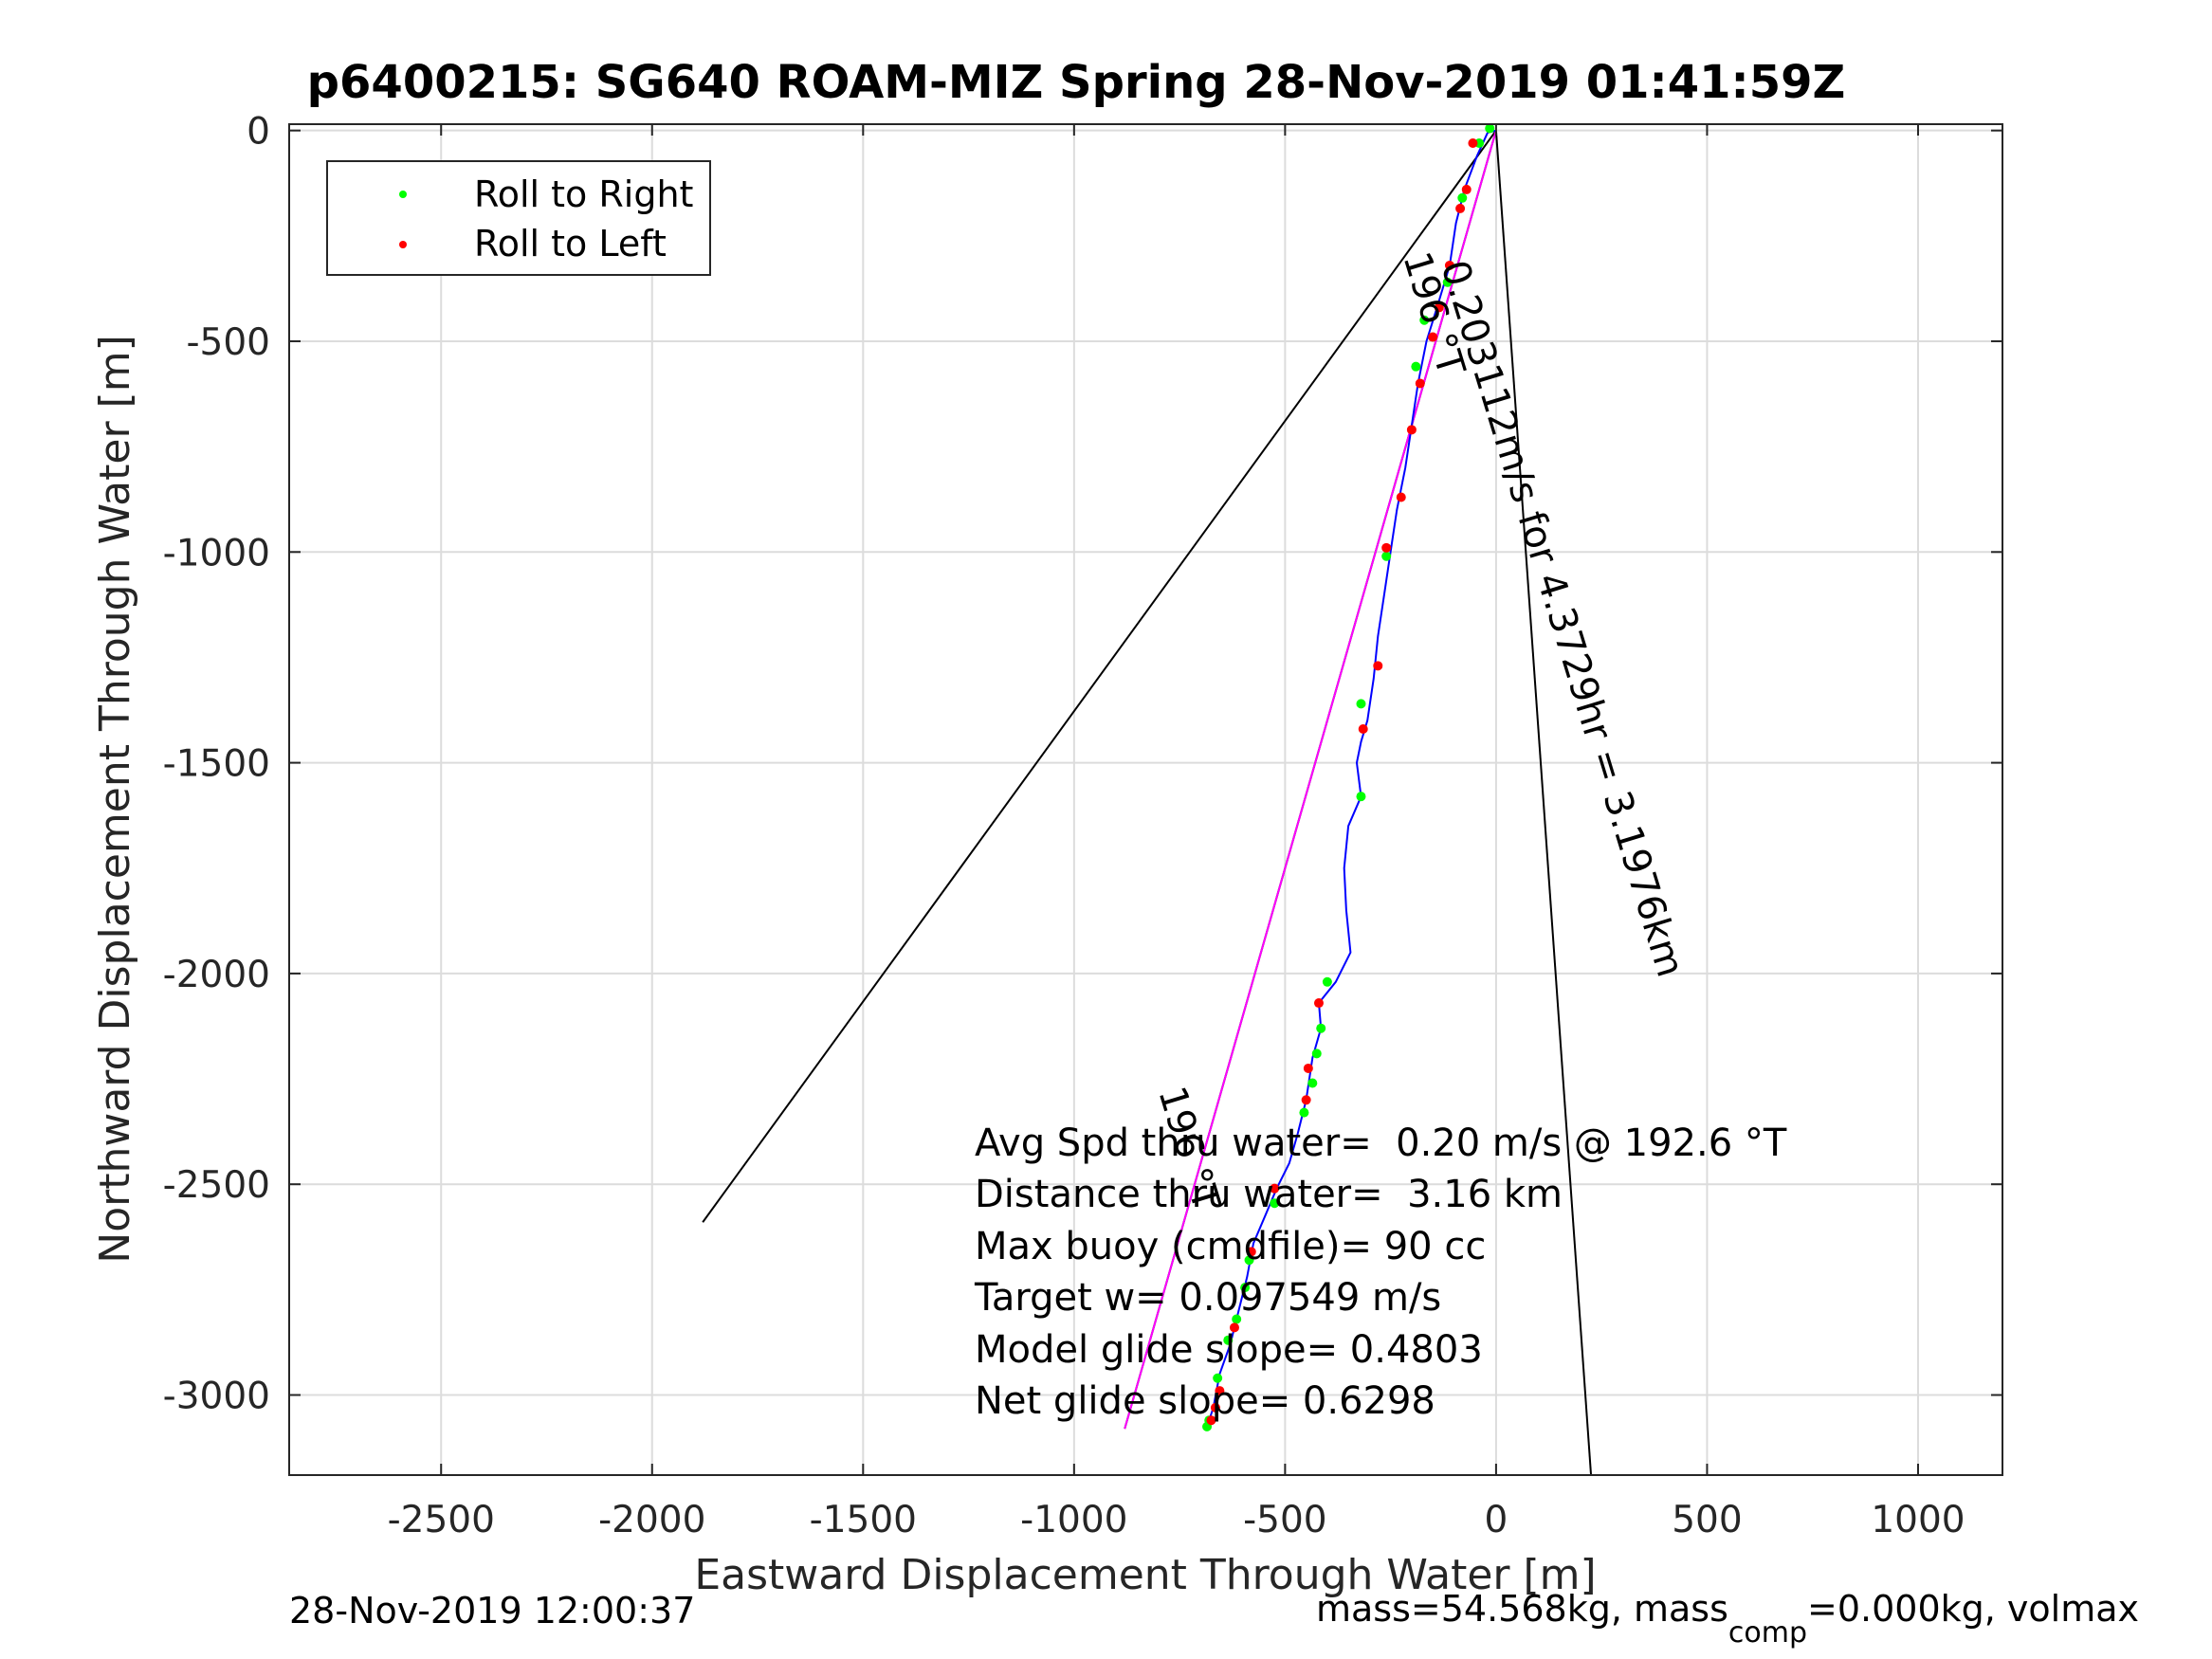  I want to click on legend-label-roll-right: Roll to Right, so click(583, 194).